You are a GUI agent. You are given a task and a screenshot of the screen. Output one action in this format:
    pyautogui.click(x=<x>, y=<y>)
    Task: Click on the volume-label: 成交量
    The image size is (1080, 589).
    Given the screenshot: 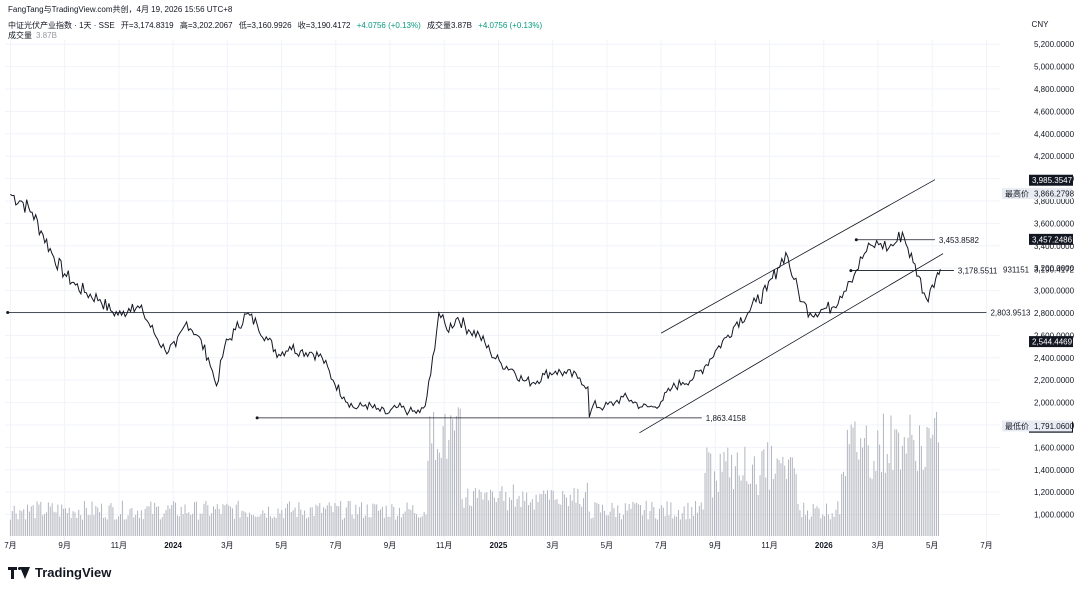 What is the action you would take?
    pyautogui.click(x=20, y=35)
    